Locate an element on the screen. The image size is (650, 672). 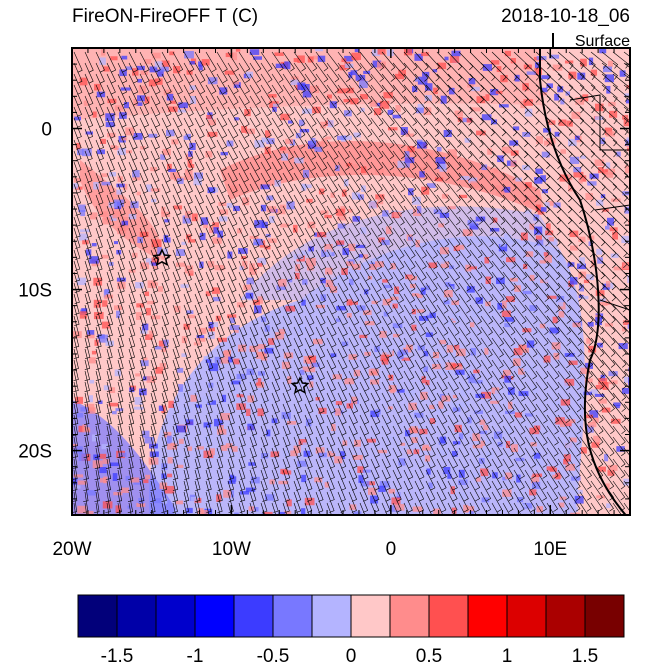
date: 2018-10-18_06 is located at coordinates (565, 16).